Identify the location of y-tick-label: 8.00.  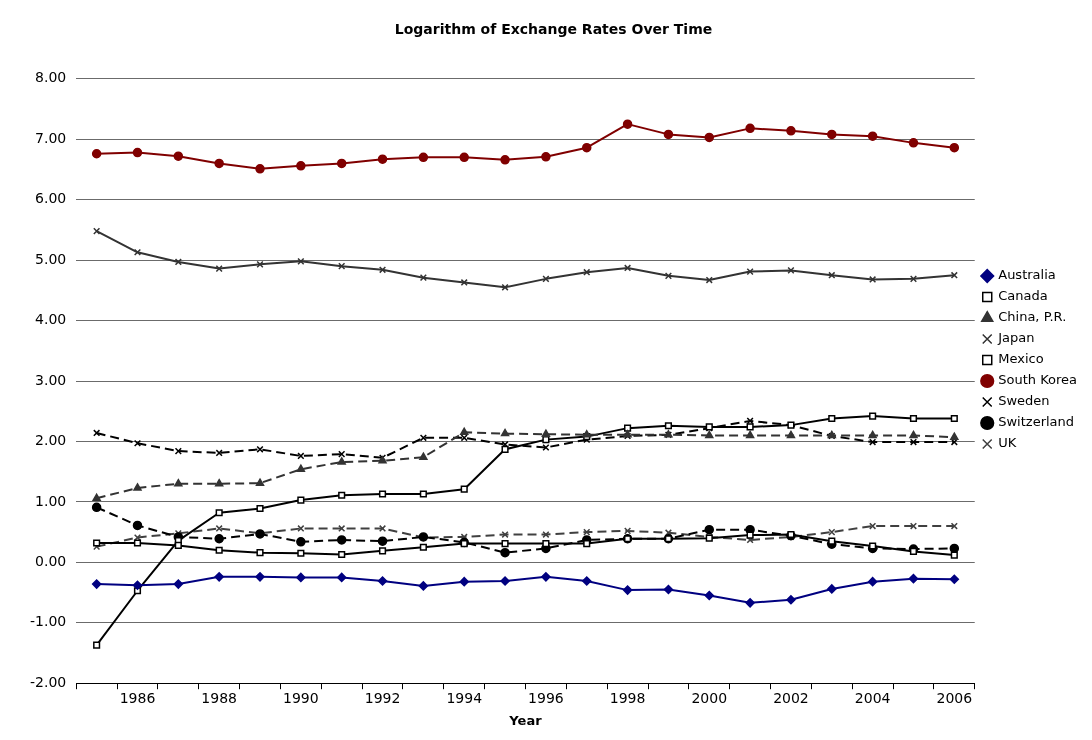
(51, 77).